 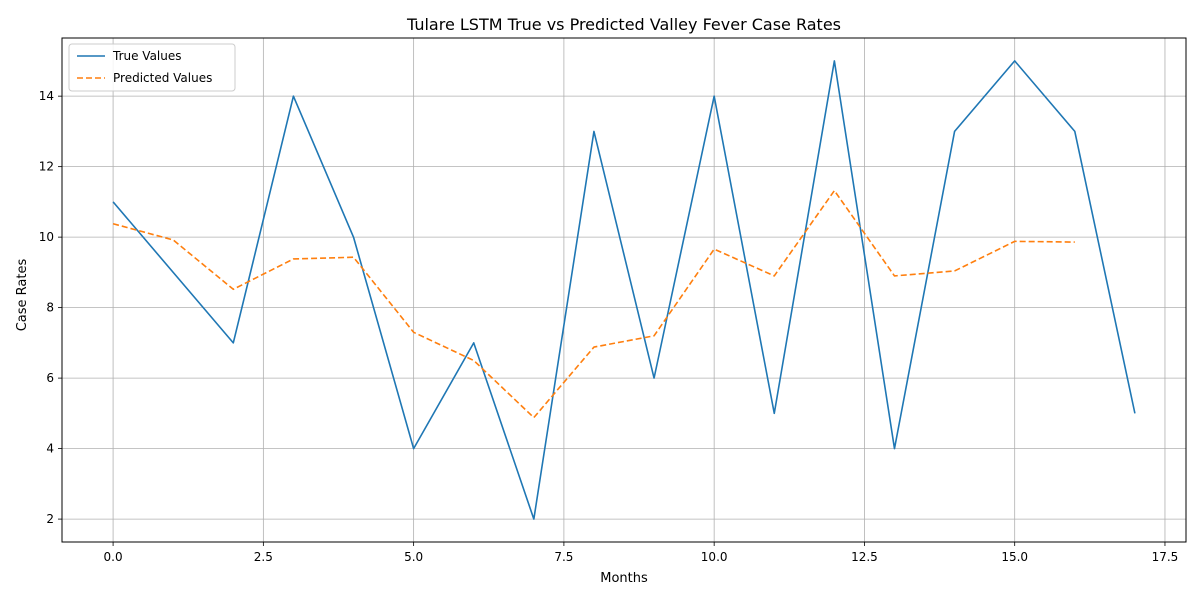 I want to click on y-tick-label: 4, so click(x=50, y=449).